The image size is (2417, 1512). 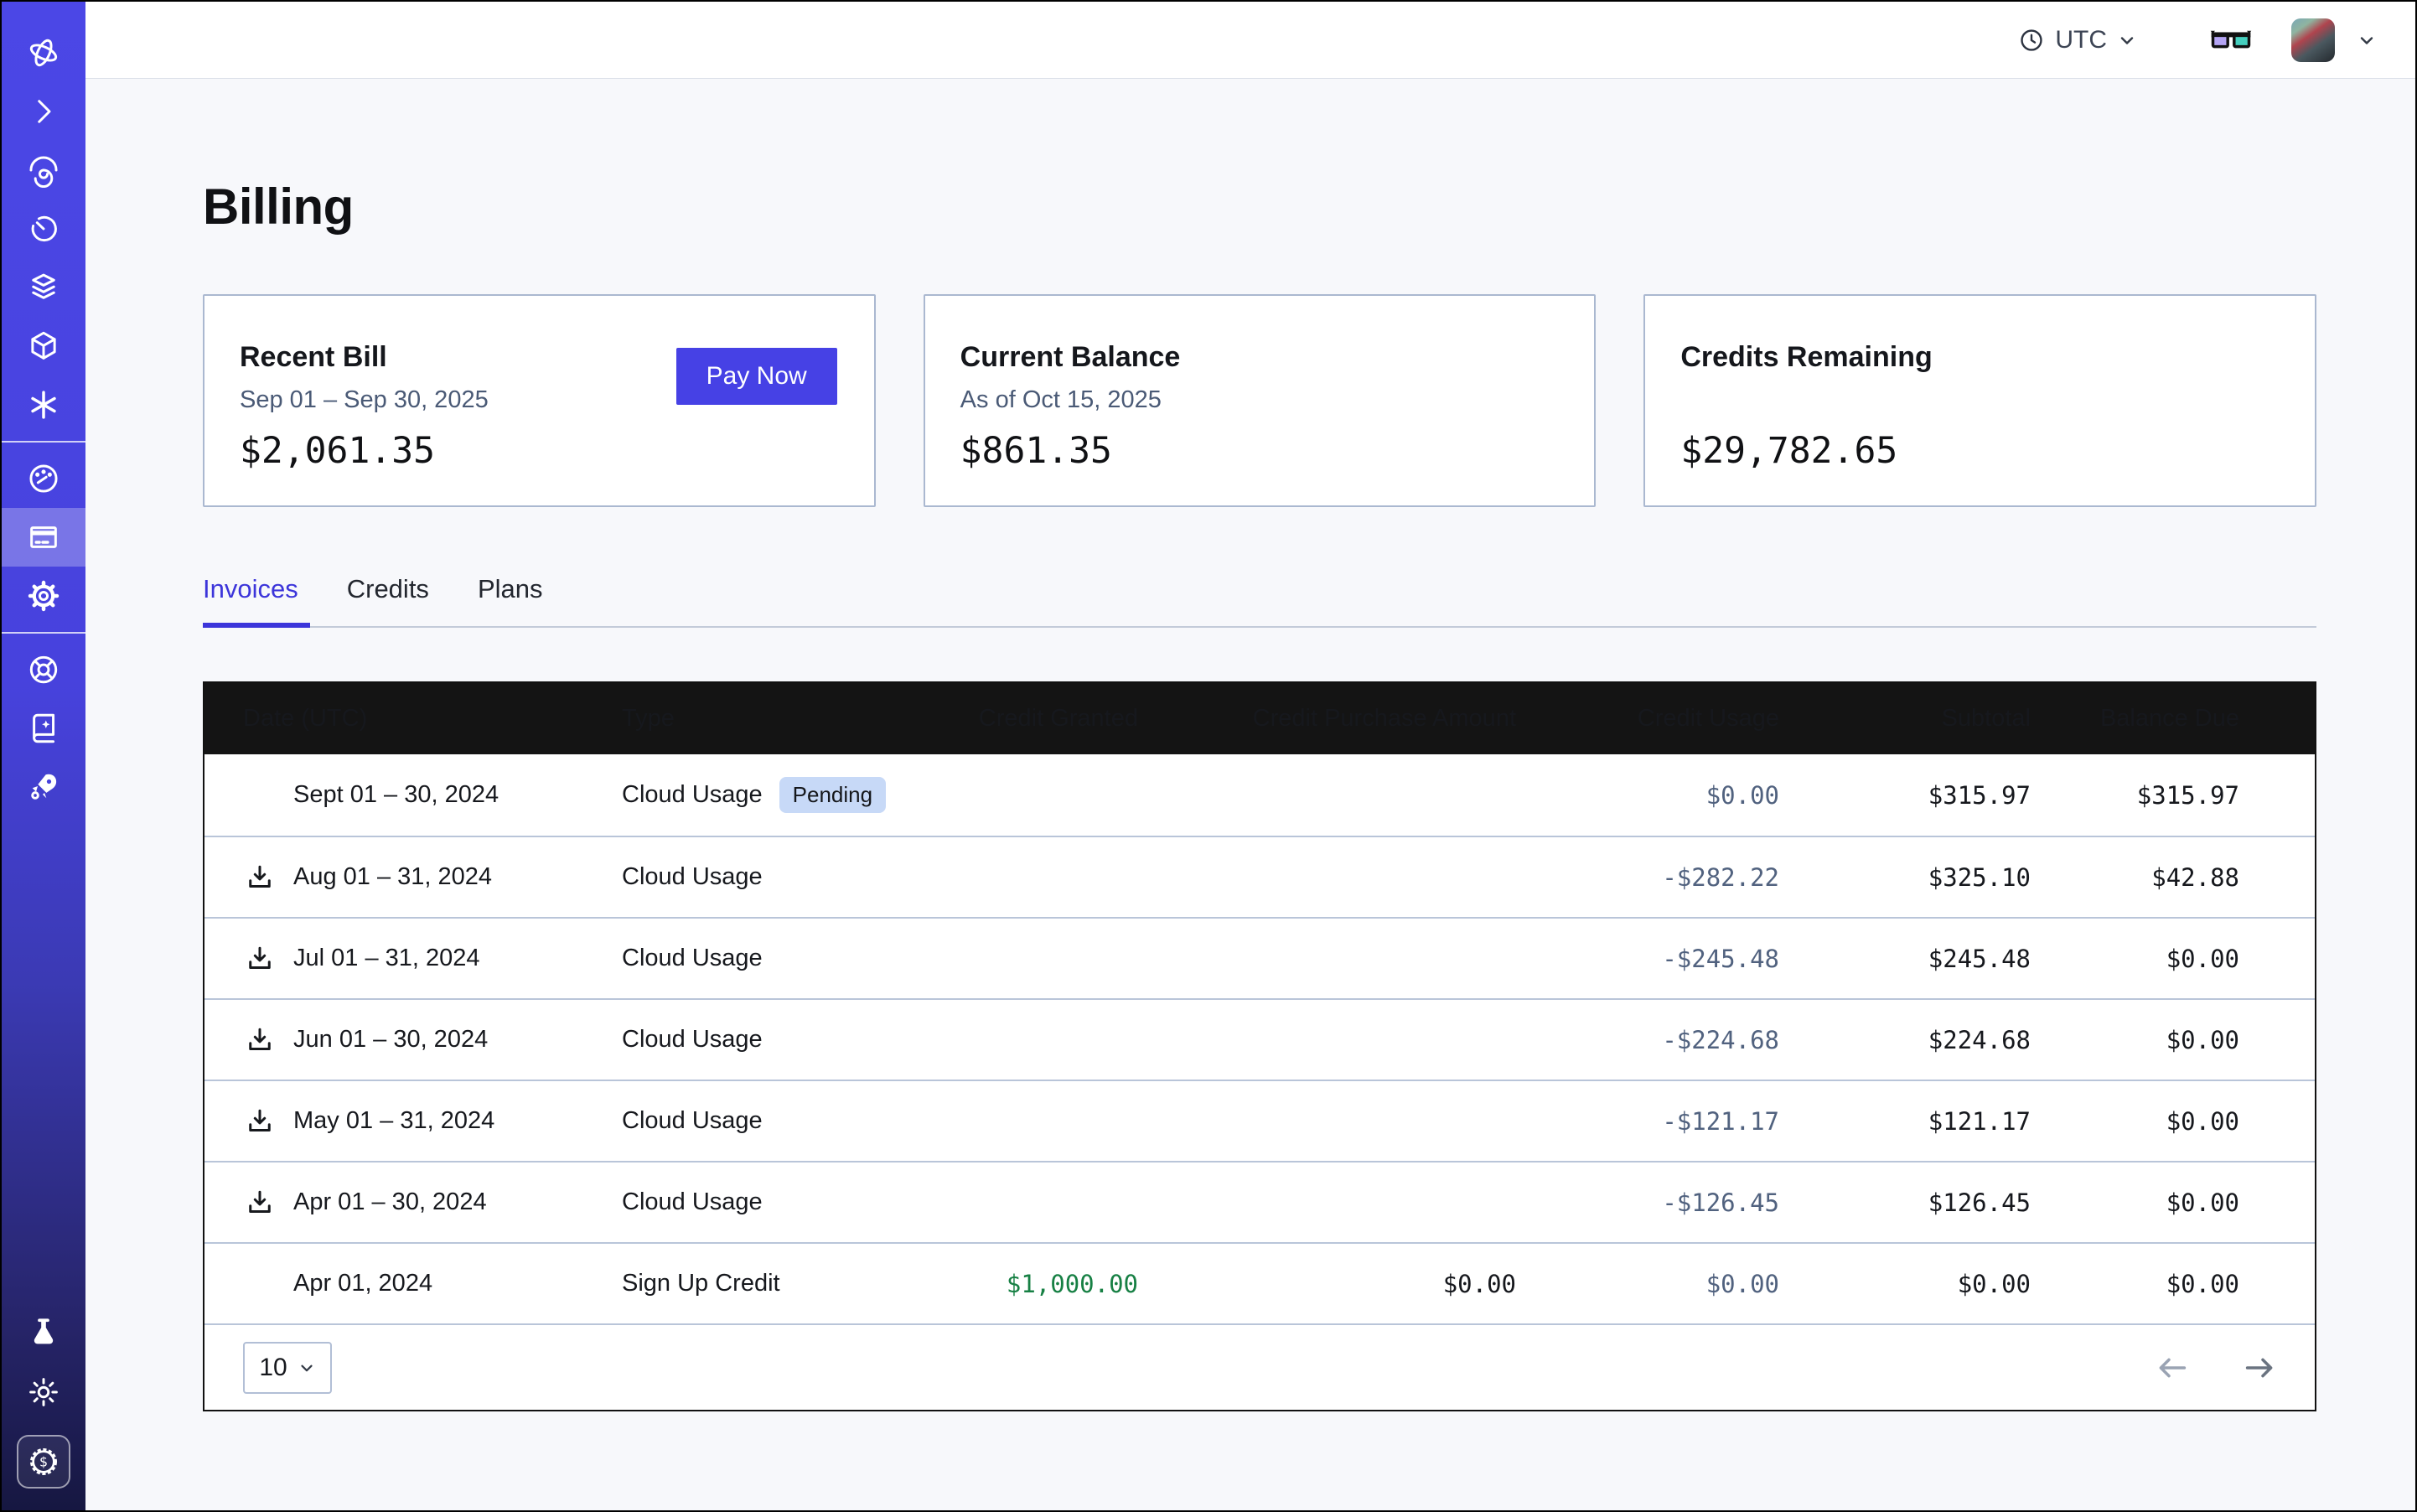 I want to click on getting-started-rocket-icon, so click(x=44, y=787).